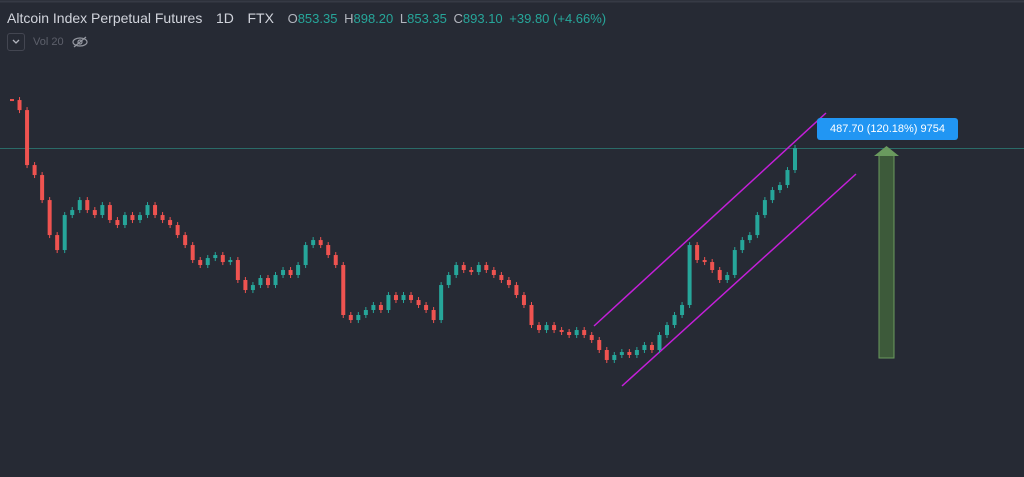 The image size is (1024, 477). What do you see at coordinates (458, 18) in the screenshot?
I see `close-key: C` at bounding box center [458, 18].